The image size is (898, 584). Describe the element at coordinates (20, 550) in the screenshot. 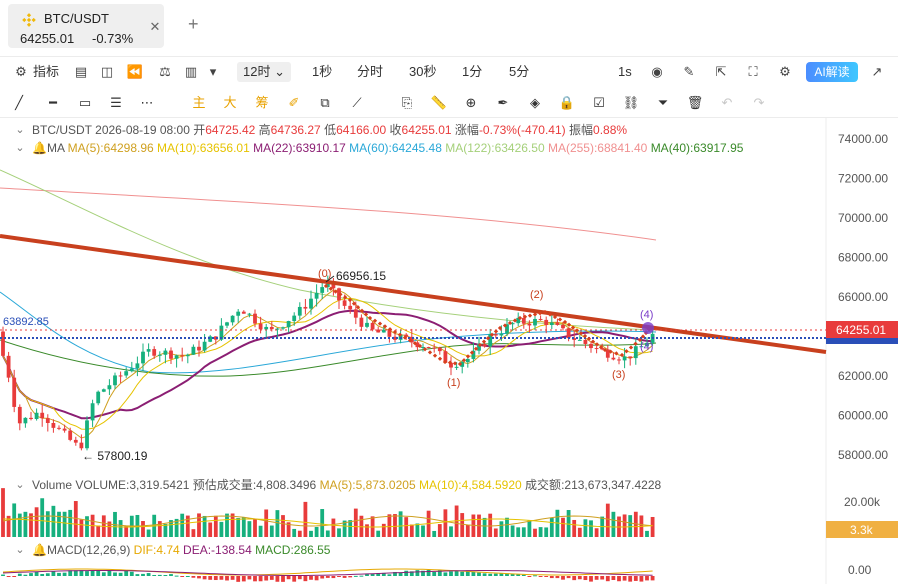

I see `collapse-macd-icon: ⌄` at that location.